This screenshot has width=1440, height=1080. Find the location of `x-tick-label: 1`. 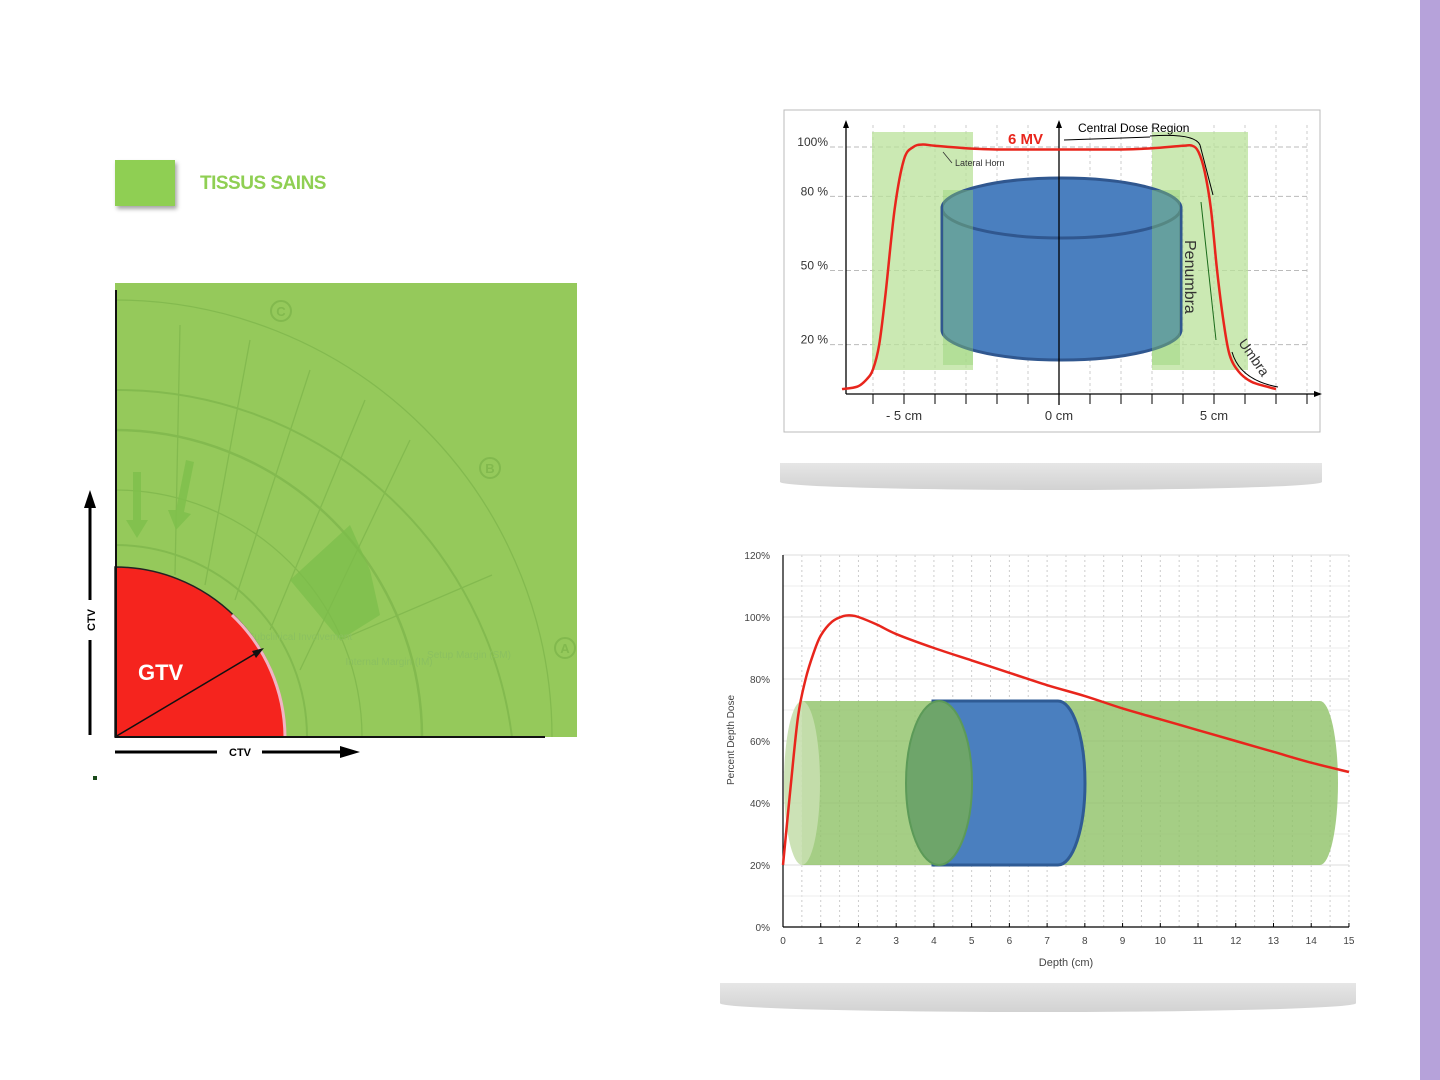

x-tick-label: 1 is located at coordinates (821, 941).